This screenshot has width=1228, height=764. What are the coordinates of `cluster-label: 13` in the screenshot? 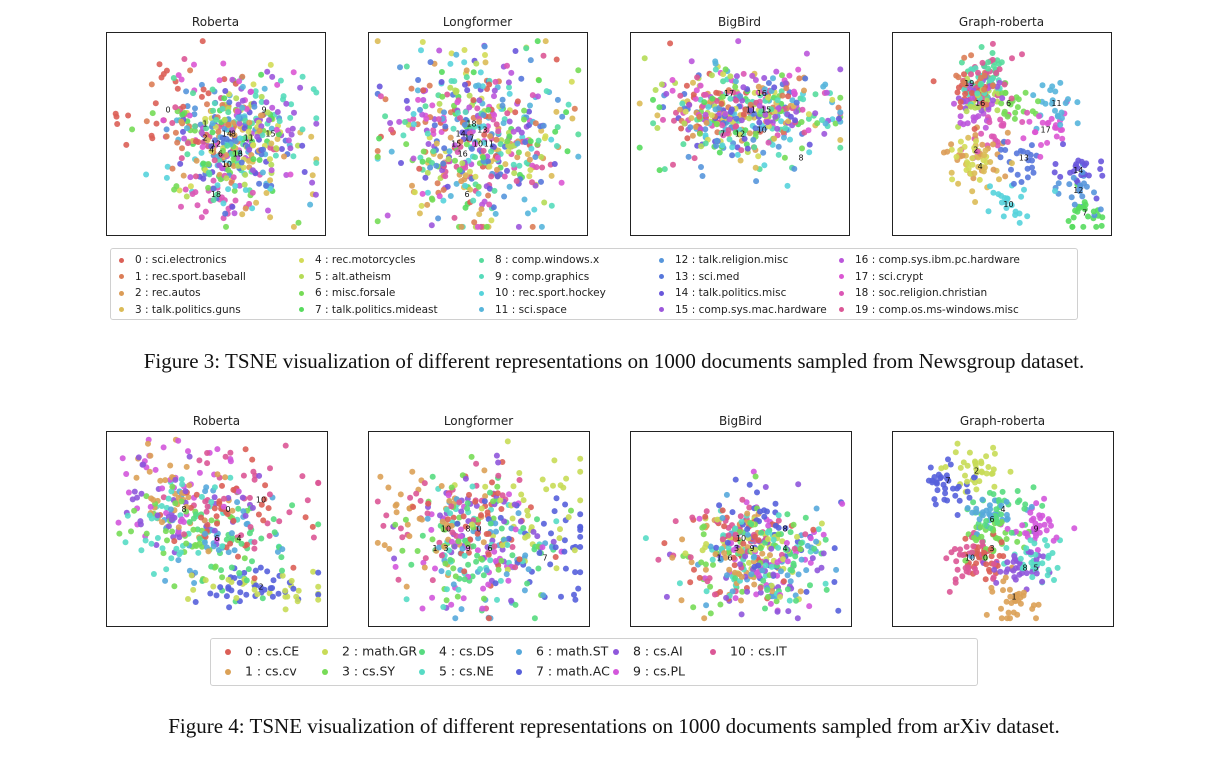 It's located at (1024, 158).